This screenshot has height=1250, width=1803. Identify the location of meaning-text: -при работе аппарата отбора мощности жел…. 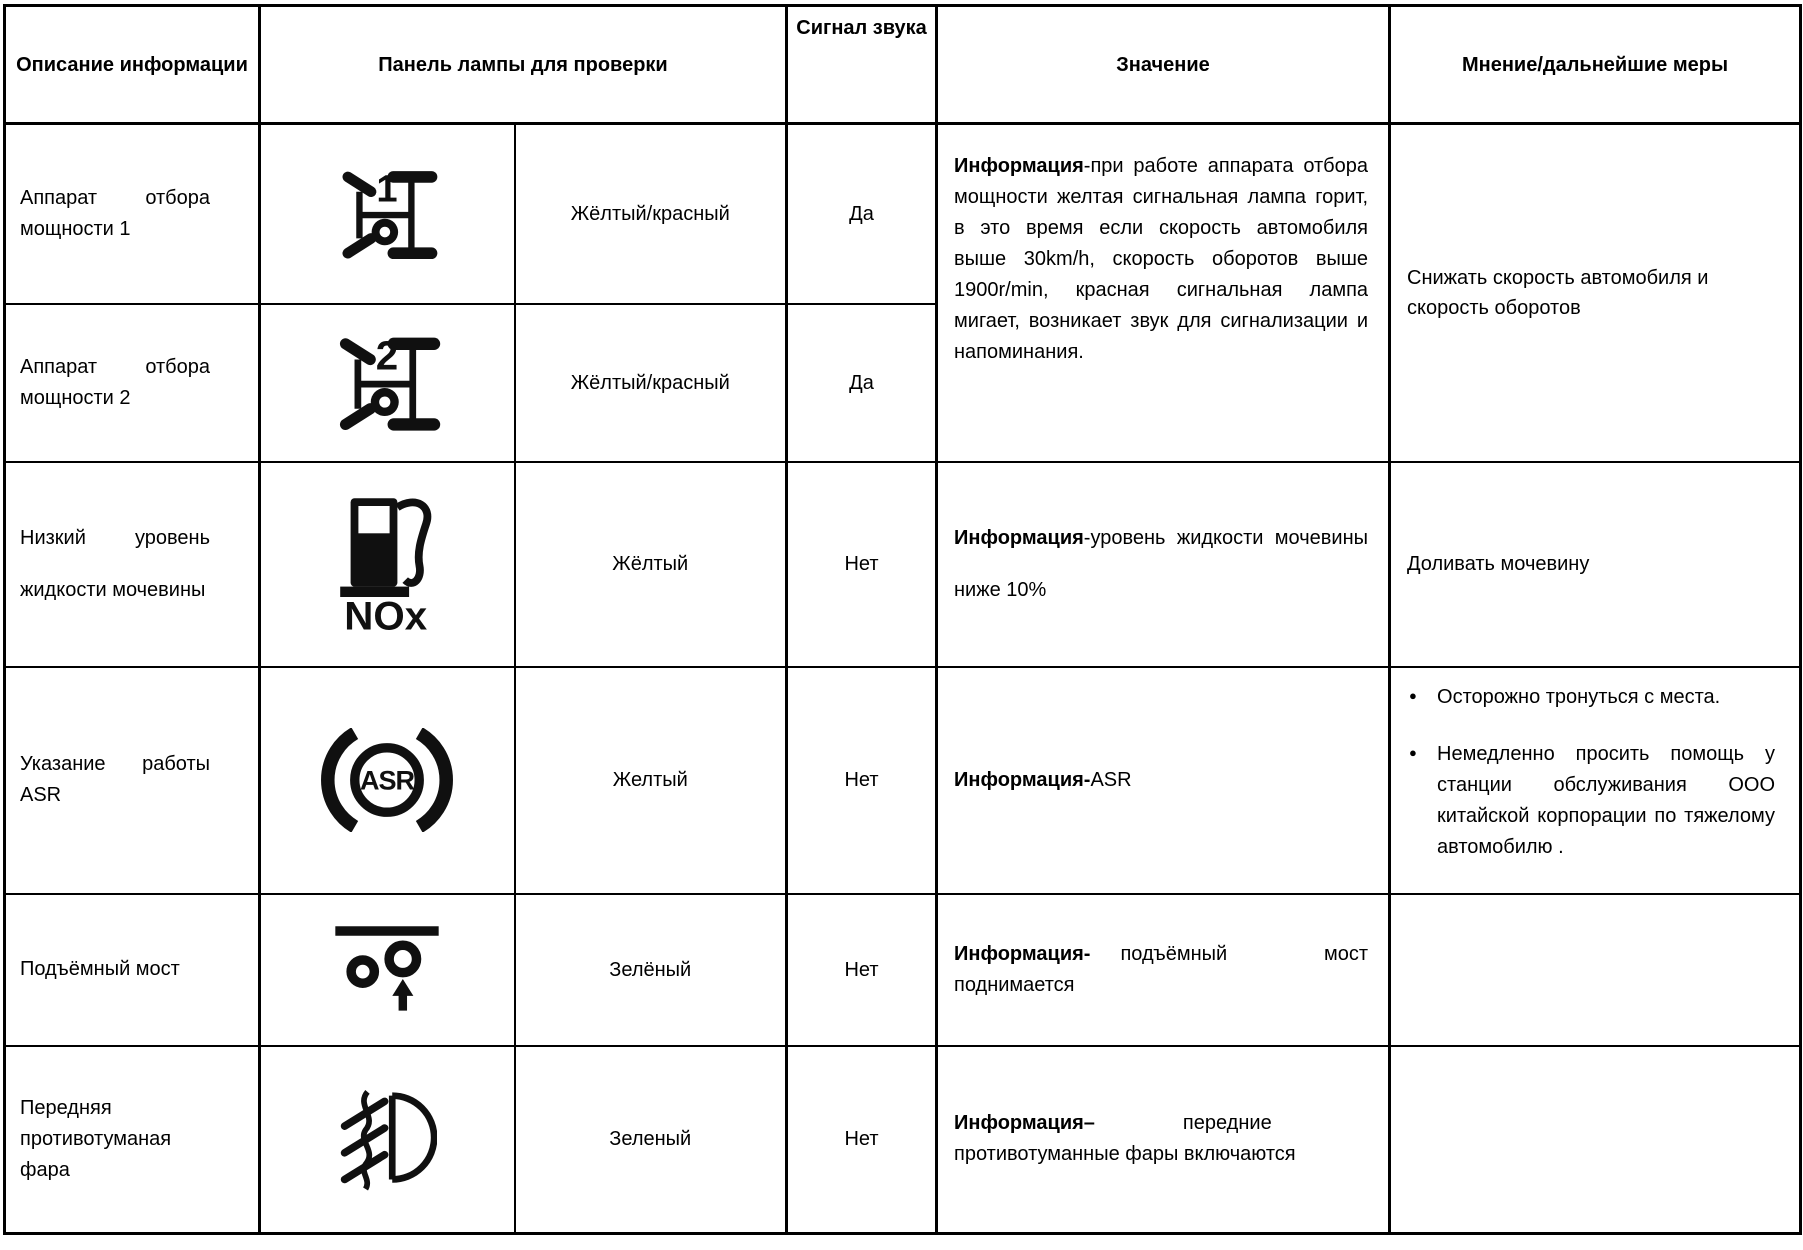
(1161, 259).